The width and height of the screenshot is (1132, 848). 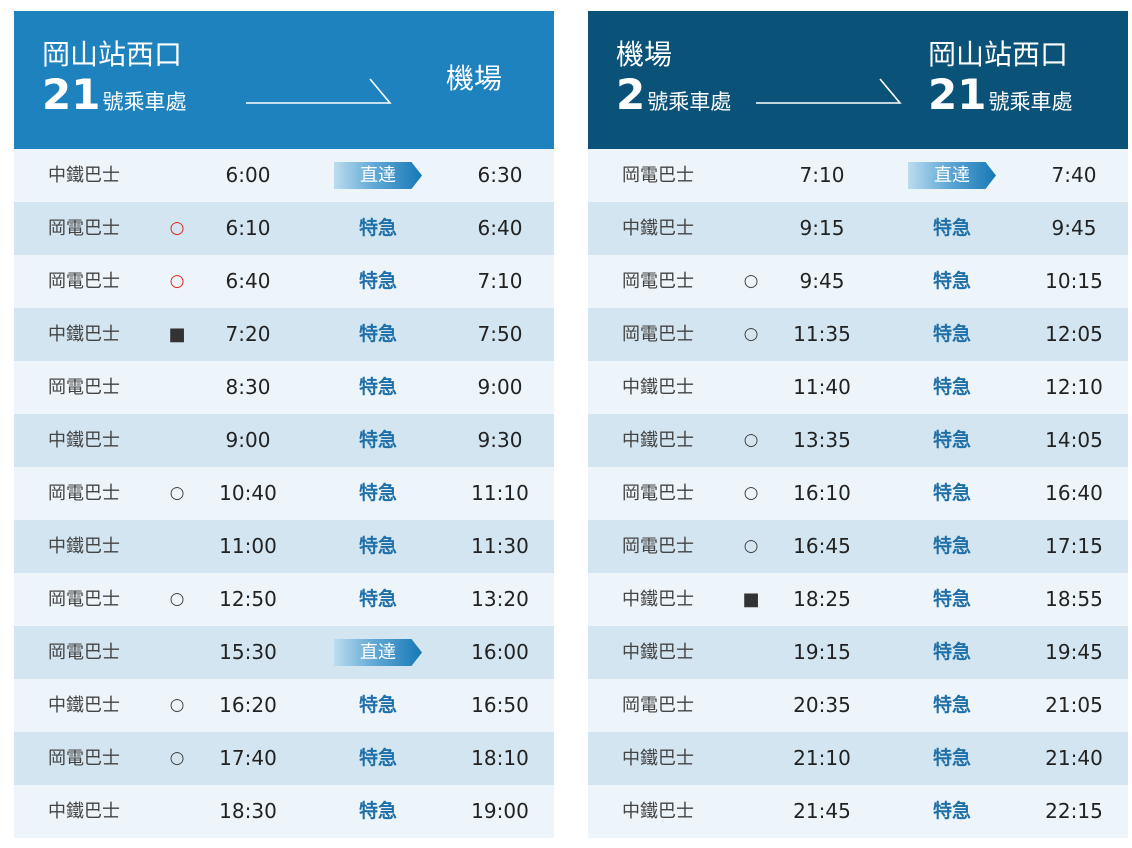 What do you see at coordinates (1074, 228) in the screenshot?
I see `arrival-time: 9:45` at bounding box center [1074, 228].